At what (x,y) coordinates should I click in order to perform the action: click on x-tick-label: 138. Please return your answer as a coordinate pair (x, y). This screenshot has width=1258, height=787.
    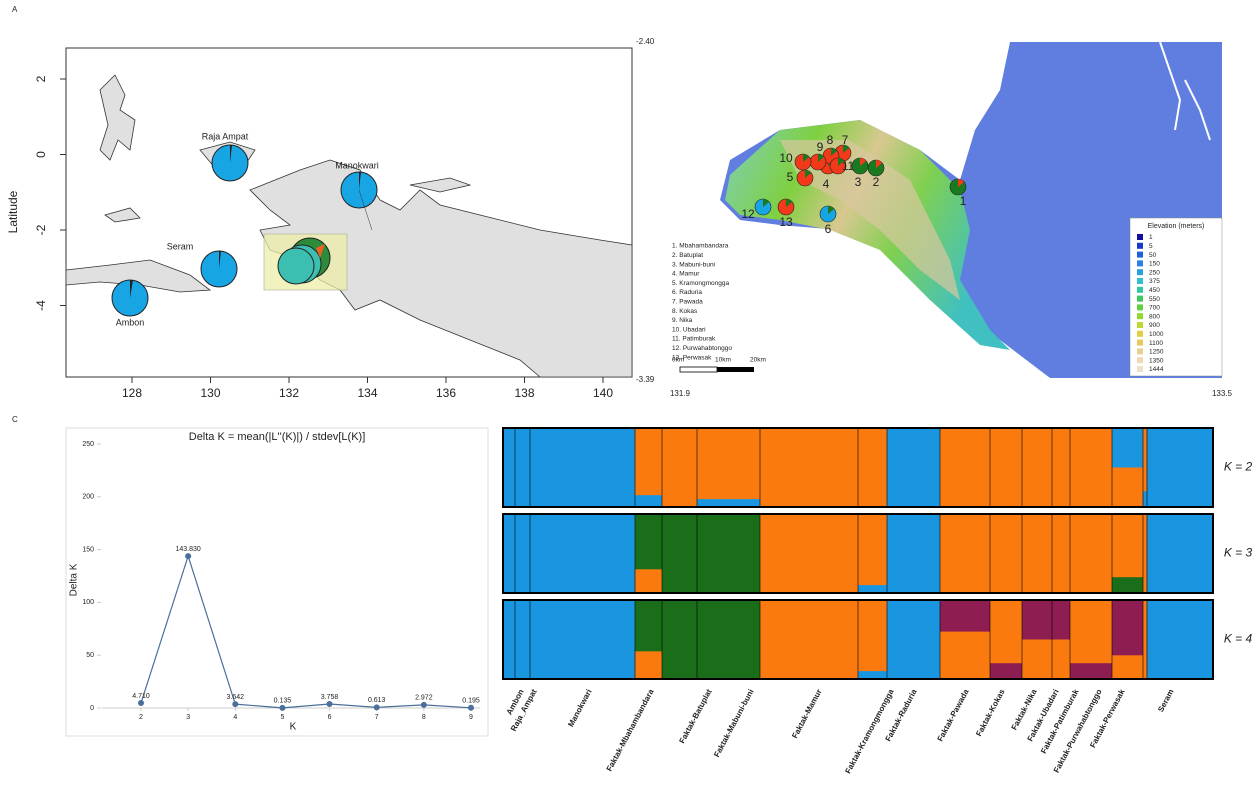
    Looking at the image, I should click on (524, 393).